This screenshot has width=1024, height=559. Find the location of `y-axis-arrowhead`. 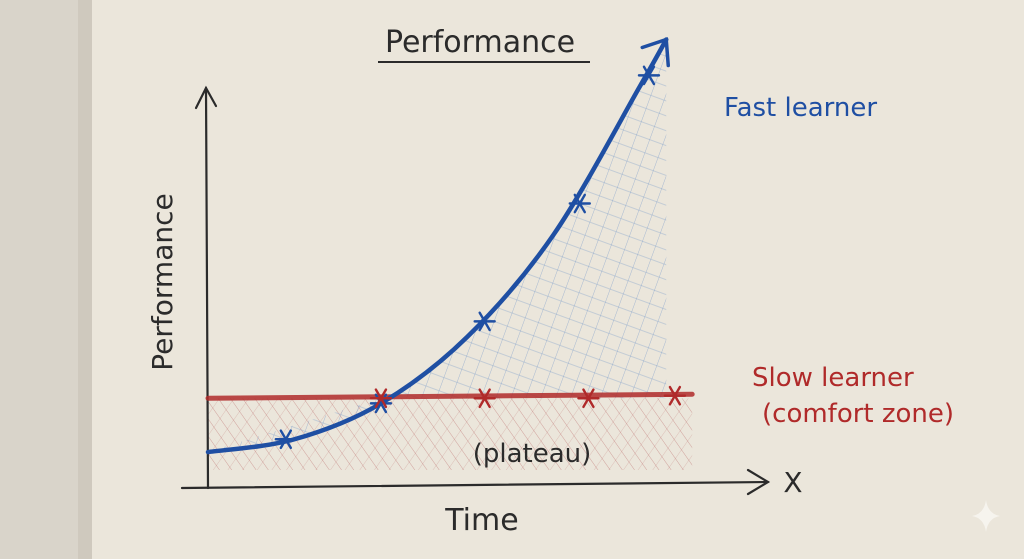

y-axis-arrowhead is located at coordinates (206, 97).